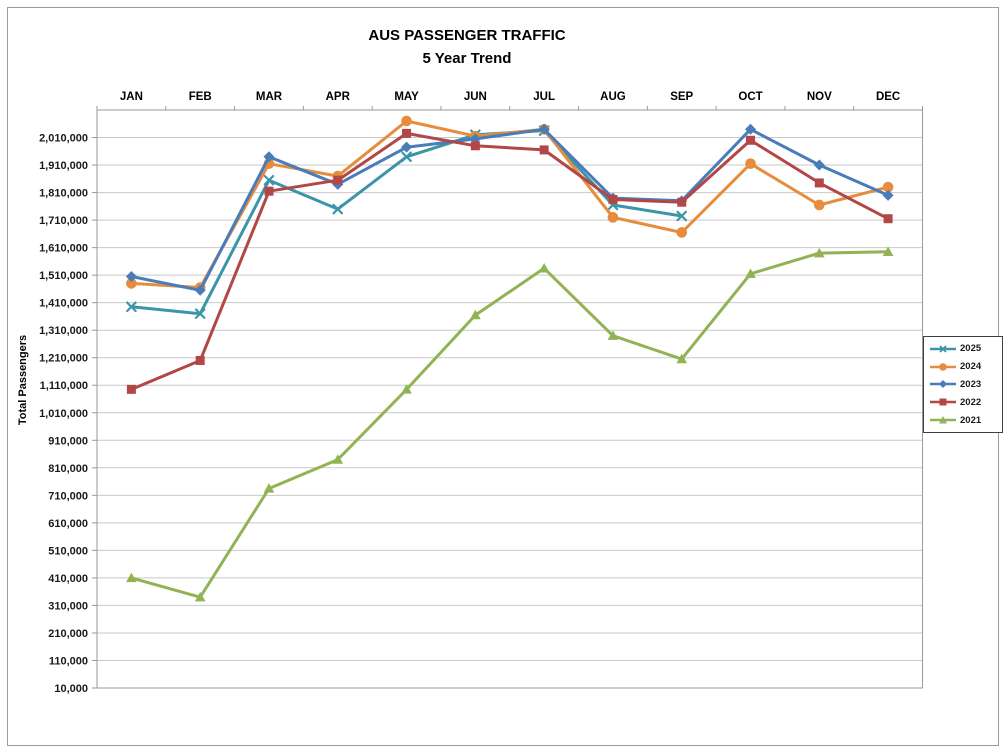 Image resolution: width=1006 pixels, height=753 pixels. Describe the element at coordinates (943, 349) in the screenshot. I see `legend-marker-2025` at that location.